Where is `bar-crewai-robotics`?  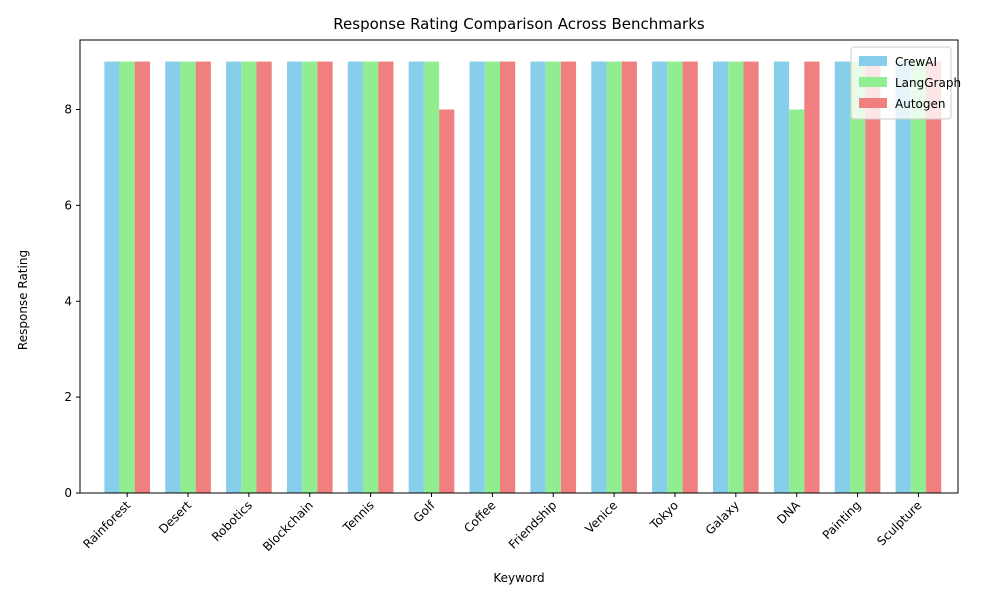
bar-crewai-robotics is located at coordinates (234, 277).